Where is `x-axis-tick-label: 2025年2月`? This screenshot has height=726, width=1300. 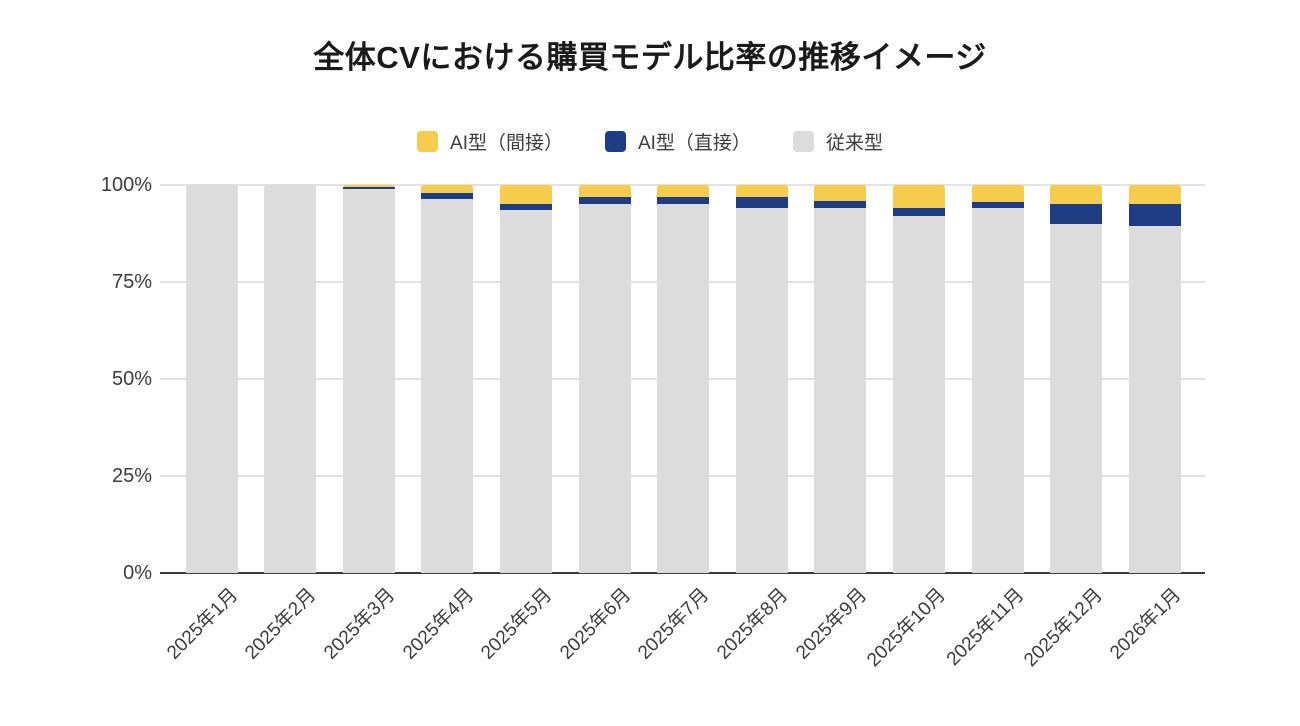 x-axis-tick-label: 2025年2月 is located at coordinates (281, 624).